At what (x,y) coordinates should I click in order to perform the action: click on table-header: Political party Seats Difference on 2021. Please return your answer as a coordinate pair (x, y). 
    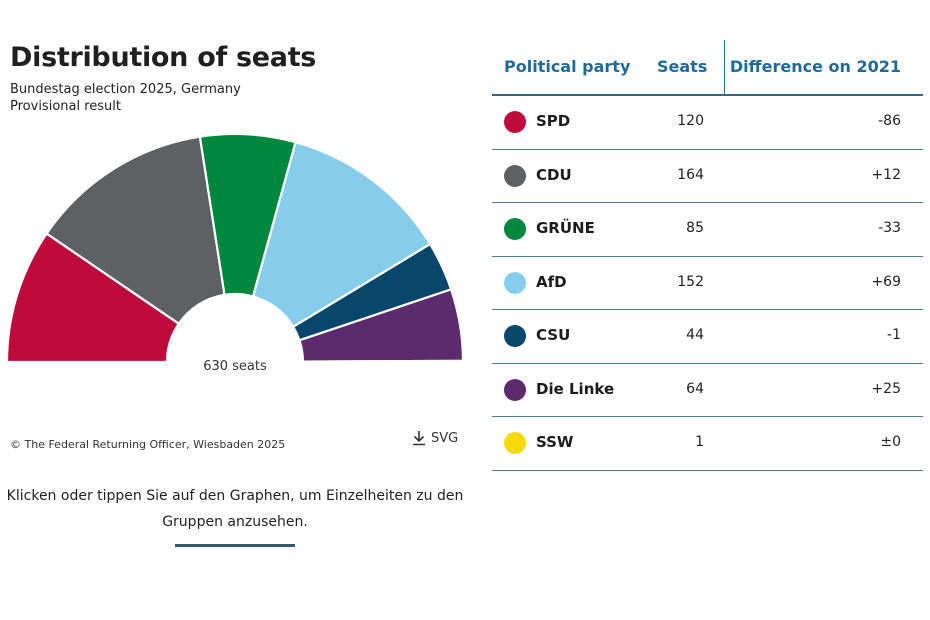
    Looking at the image, I should click on (707, 68).